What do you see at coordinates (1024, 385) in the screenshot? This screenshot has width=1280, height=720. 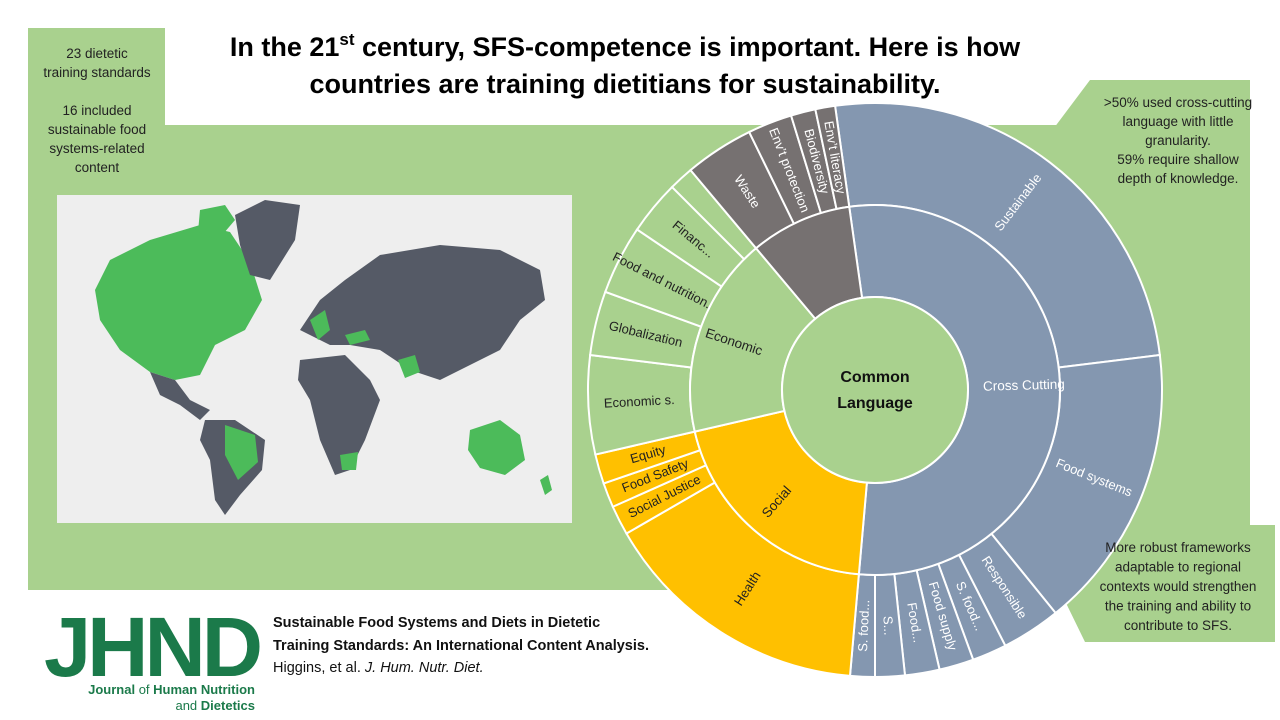 I see `segment-label: Cross Cutting` at bounding box center [1024, 385].